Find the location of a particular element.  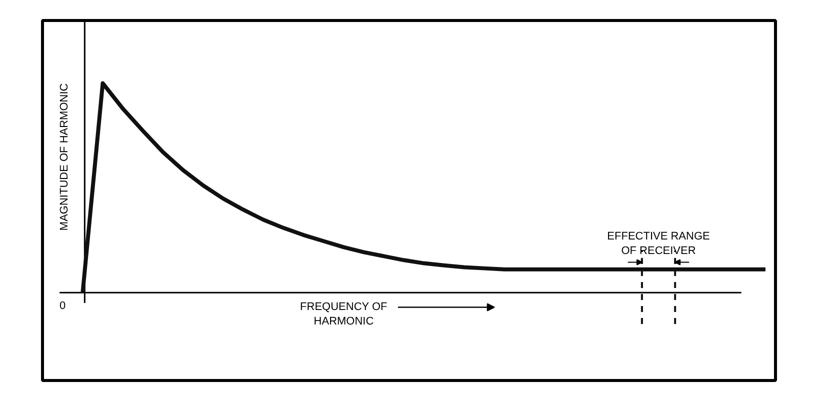

annotation: EFFECTIVE RANGE OF RECEIVER is located at coordinates (658, 244).